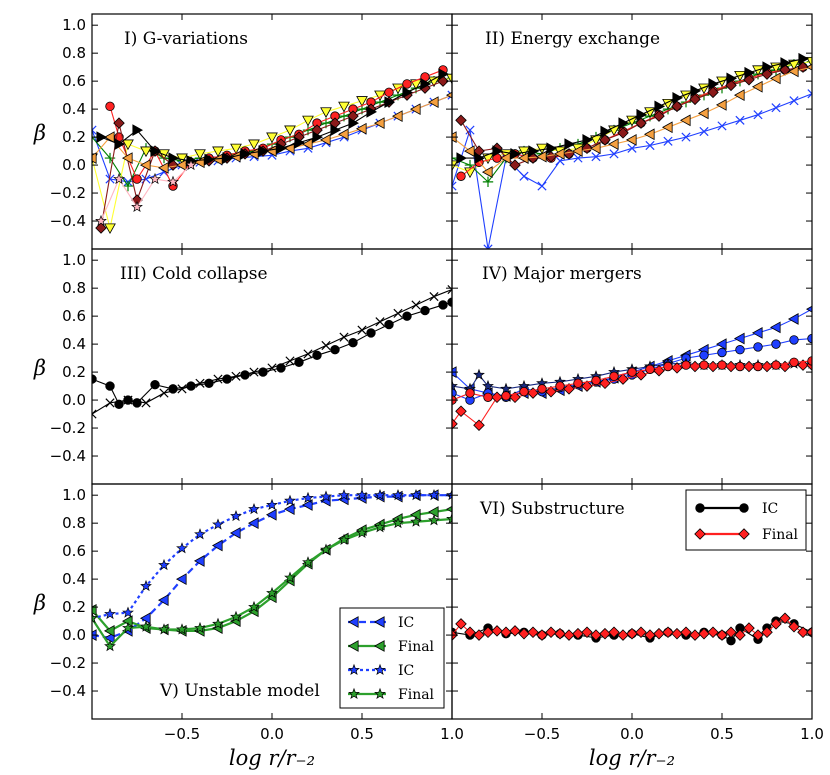 The height and width of the screenshot is (775, 830). Describe the element at coordinates (191, 164) in the screenshot. I see `point-pink-star` at that location.